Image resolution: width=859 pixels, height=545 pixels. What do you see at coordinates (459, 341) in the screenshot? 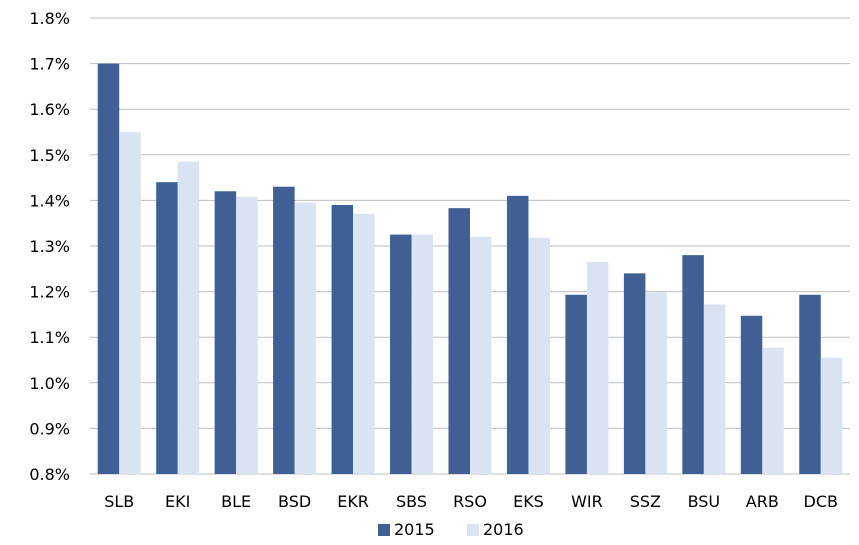
I see `bar-2015-rso` at bounding box center [459, 341].